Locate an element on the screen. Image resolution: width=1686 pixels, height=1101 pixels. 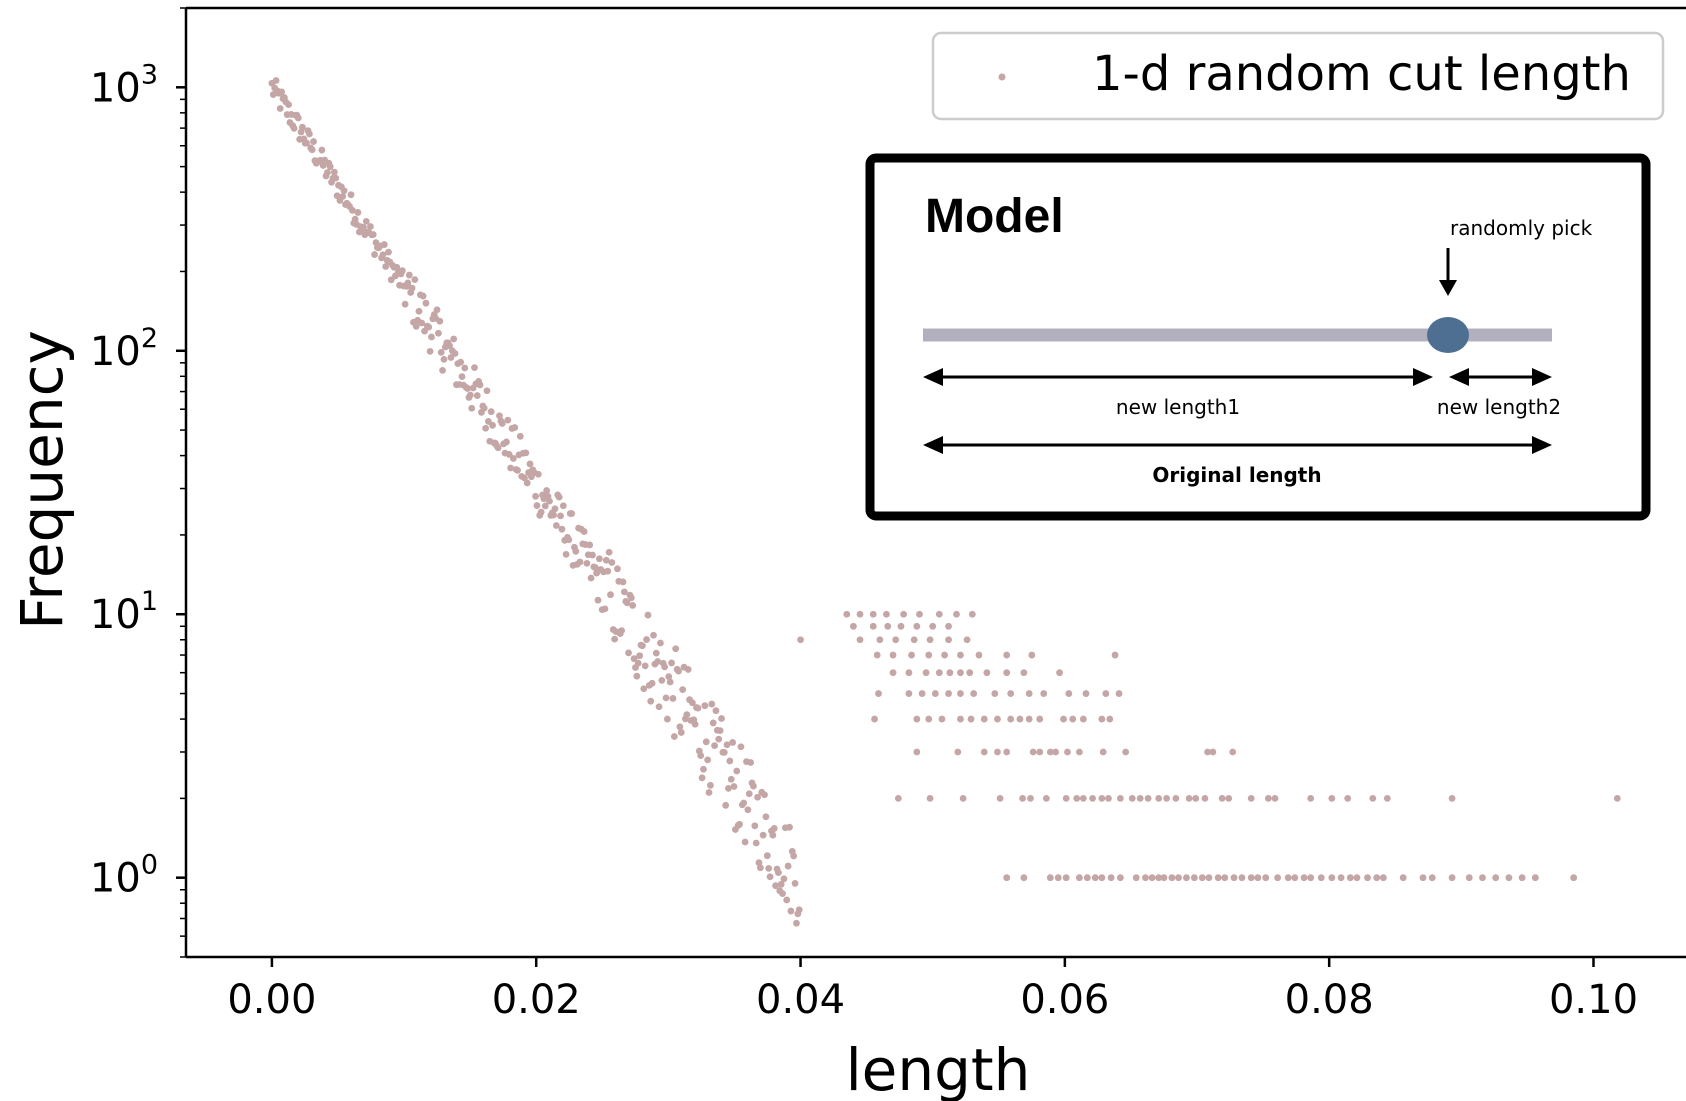
x-ticks: 0.00 0.02 0.04 0.06 0.08 0.10 is located at coordinates (932, 990).